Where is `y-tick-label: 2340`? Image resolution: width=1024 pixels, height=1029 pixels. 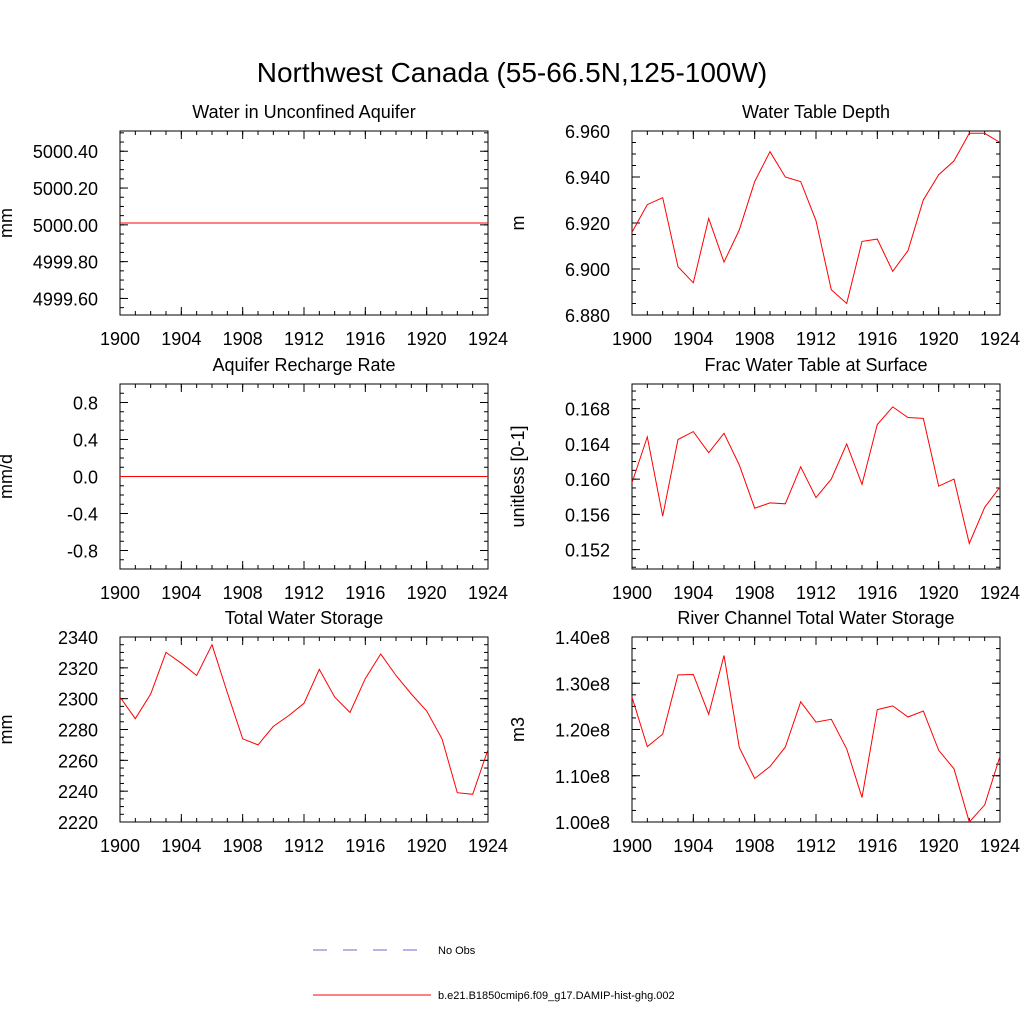
y-tick-label: 2340 is located at coordinates (78, 638).